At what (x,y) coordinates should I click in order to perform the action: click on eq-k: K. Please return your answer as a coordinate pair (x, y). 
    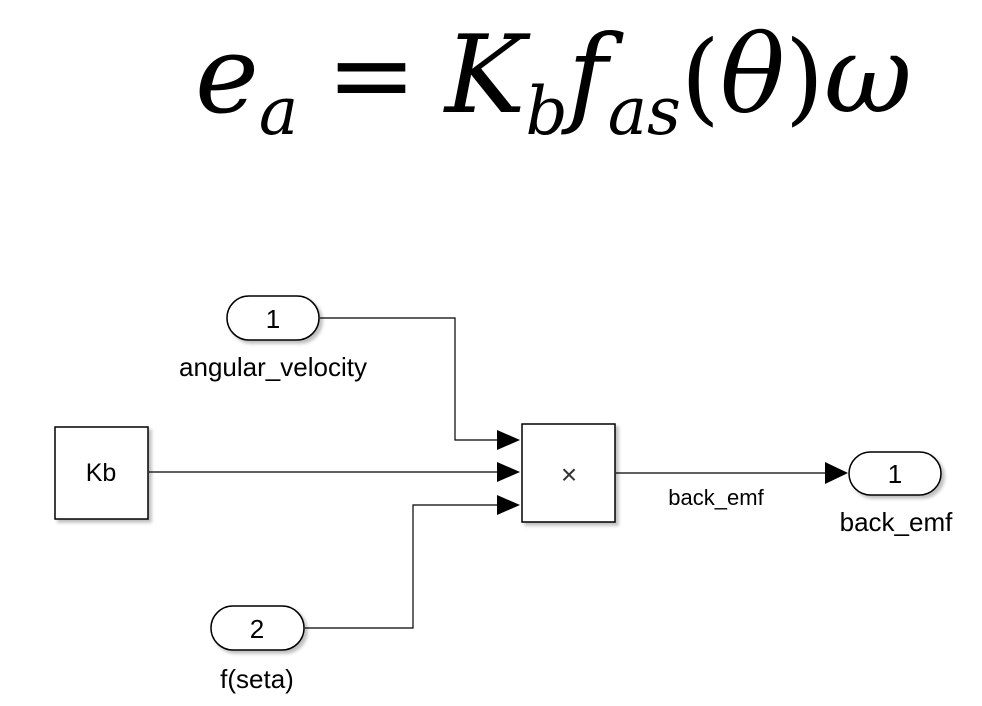
    Looking at the image, I should click on (485, 75).